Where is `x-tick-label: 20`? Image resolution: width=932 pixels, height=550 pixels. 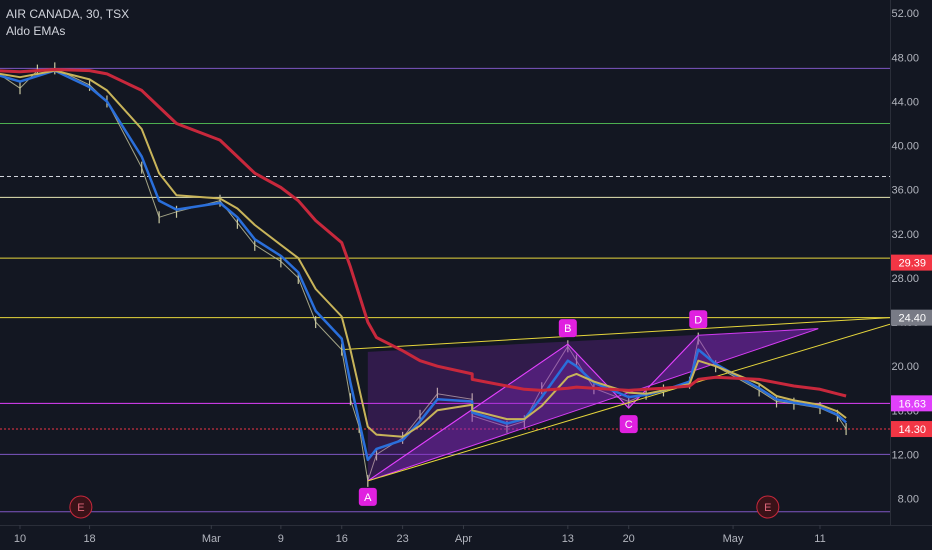 x-tick-label: 20 is located at coordinates (629, 539).